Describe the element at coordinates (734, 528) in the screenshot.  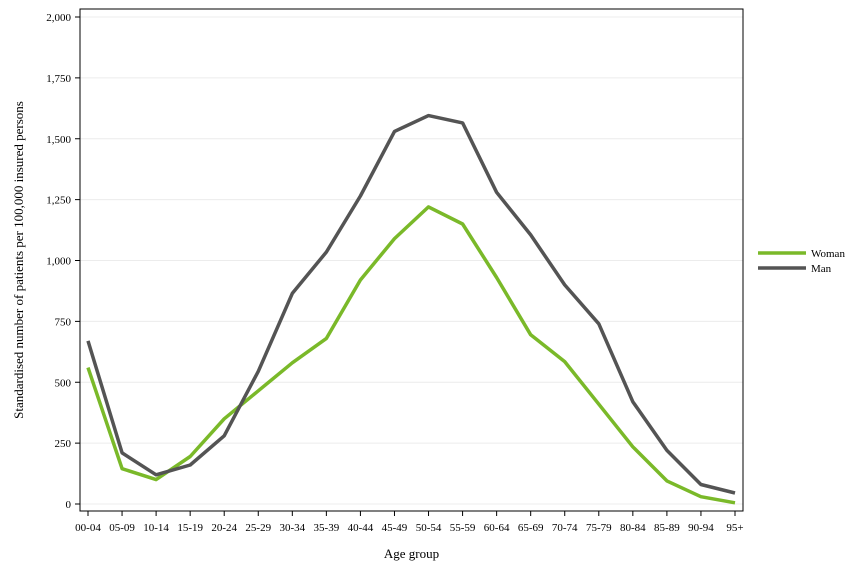
I see `x-tick-label: 95+` at that location.